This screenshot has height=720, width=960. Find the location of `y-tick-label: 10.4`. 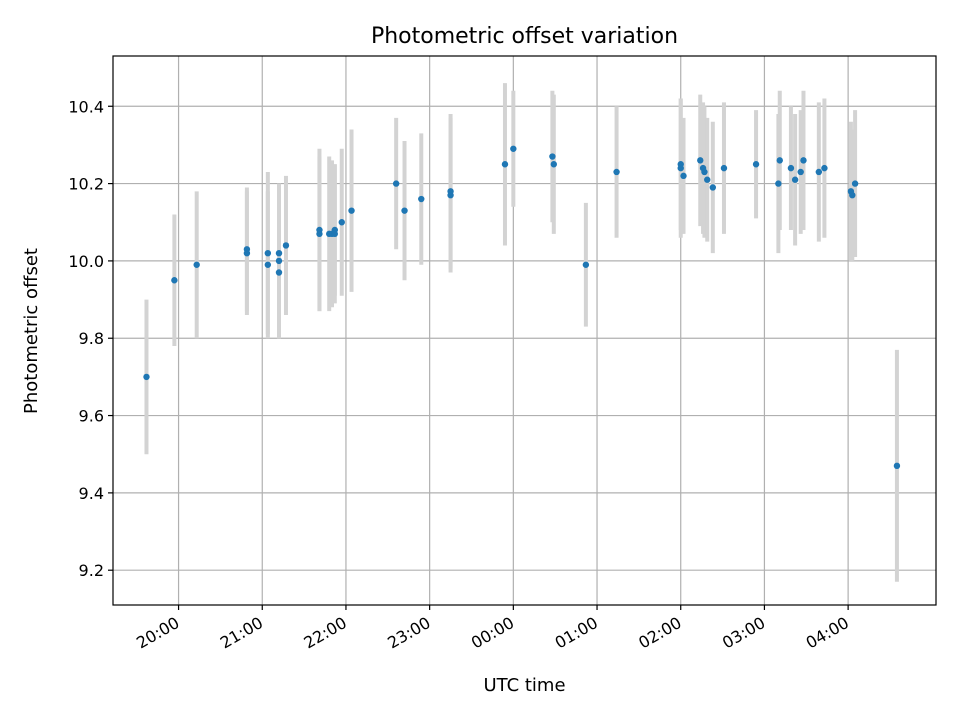

y-tick-label: 10.4 is located at coordinates (86, 106).